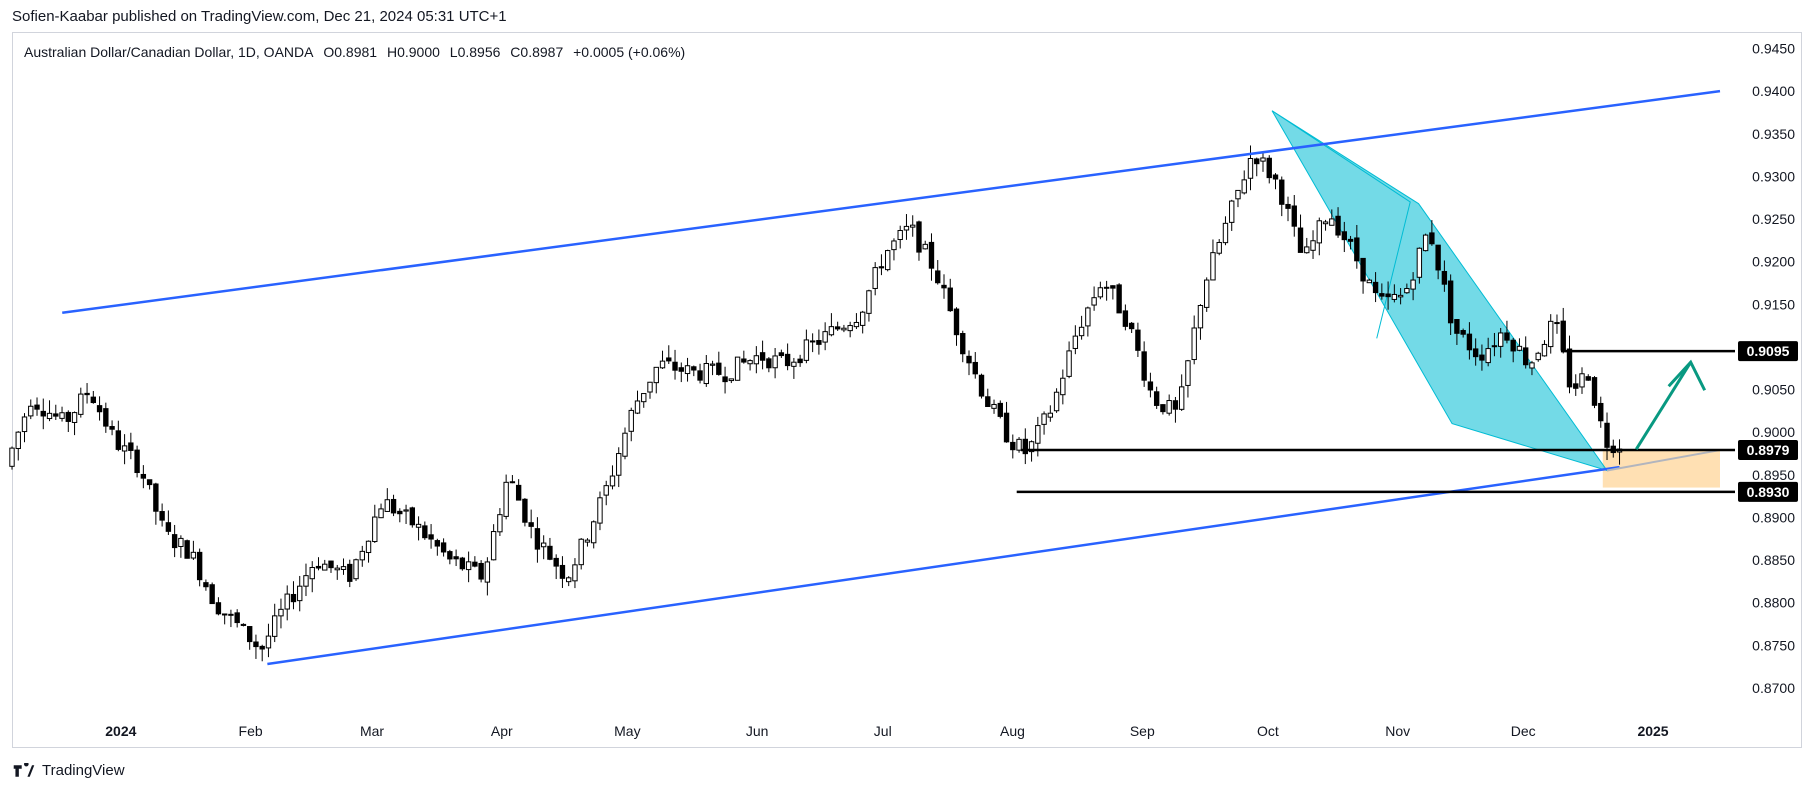  Describe the element at coordinates (475, 52) in the screenshot. I see `ohlc-low: L0.8956` at that location.